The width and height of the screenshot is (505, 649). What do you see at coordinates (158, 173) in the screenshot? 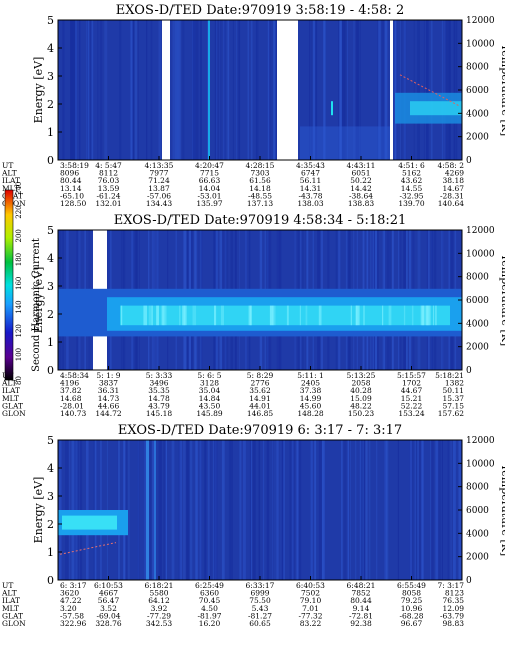
I see `x-tick-value: 7977` at bounding box center [158, 173].